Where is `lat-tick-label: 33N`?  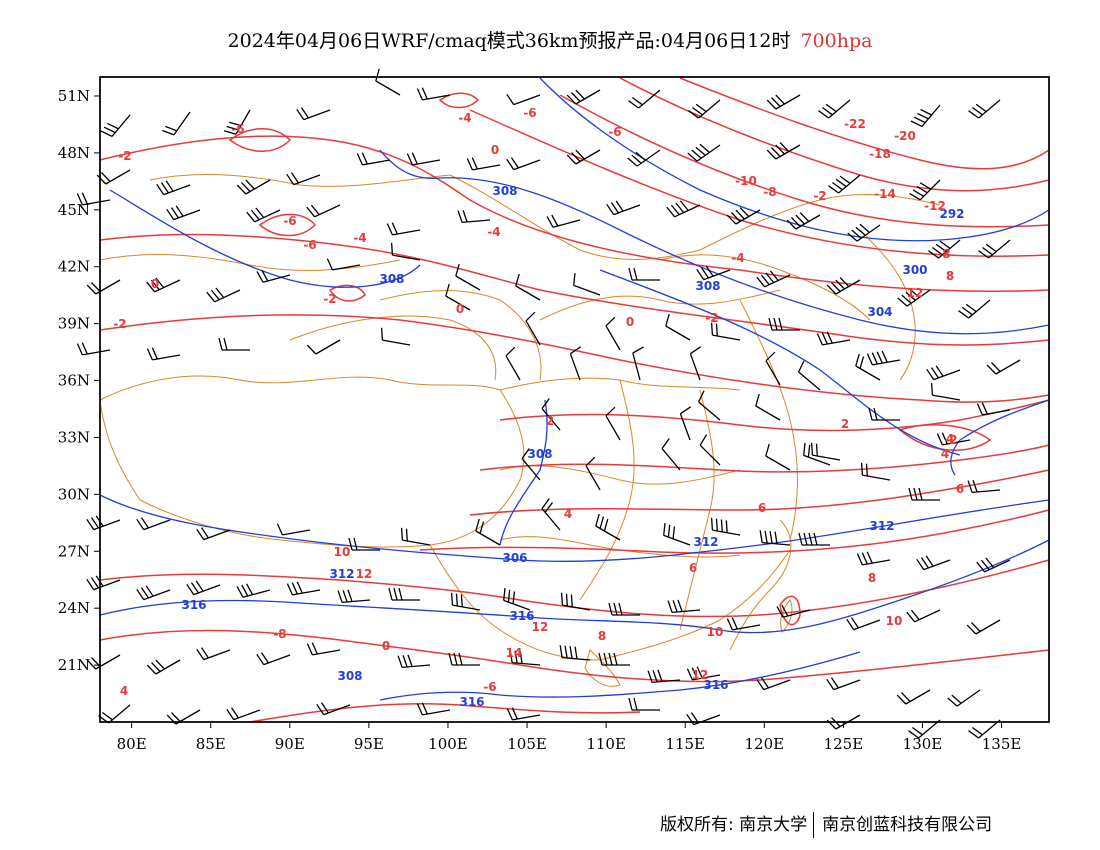
lat-tick-label: 33N is located at coordinates (74, 437).